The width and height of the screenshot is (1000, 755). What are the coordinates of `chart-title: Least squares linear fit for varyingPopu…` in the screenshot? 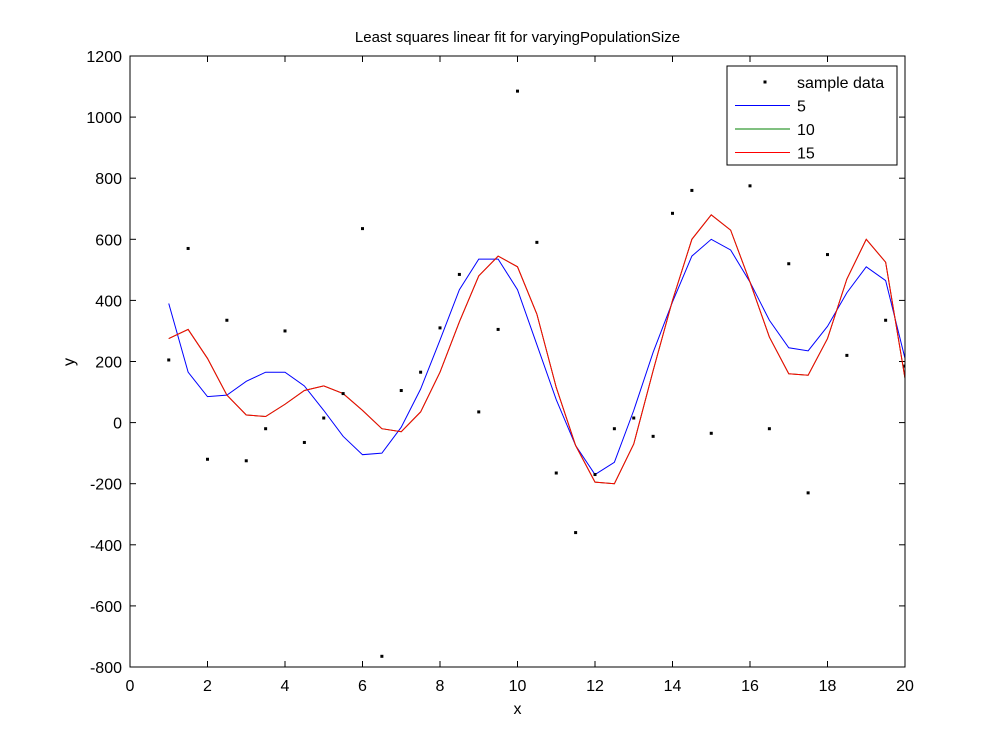 It's located at (517, 37).